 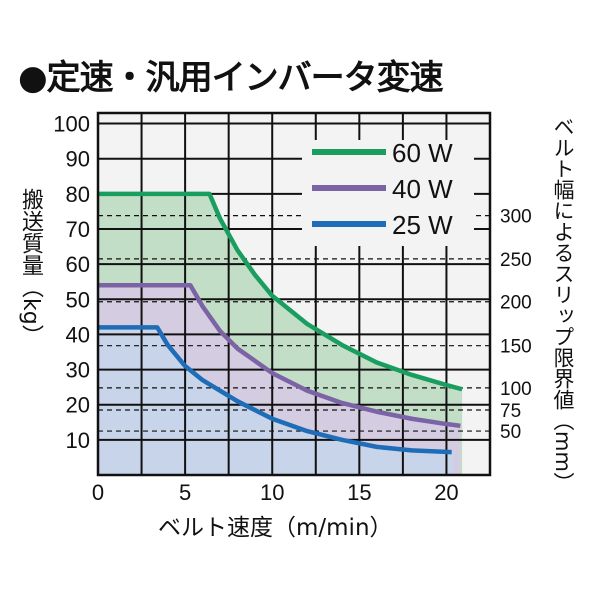 What do you see at coordinates (510, 411) in the screenshot?
I see `y2-tick-label: 75` at bounding box center [510, 411].